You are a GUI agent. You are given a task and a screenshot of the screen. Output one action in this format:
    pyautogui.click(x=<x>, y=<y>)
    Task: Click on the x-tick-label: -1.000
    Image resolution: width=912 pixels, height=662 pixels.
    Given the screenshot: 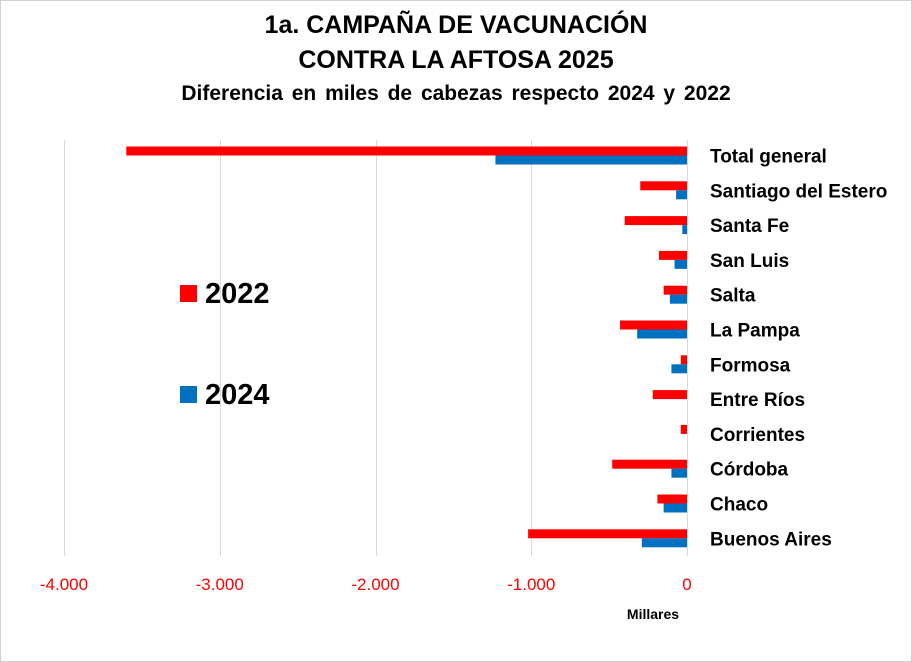 What is the action you would take?
    pyautogui.click(x=531, y=584)
    